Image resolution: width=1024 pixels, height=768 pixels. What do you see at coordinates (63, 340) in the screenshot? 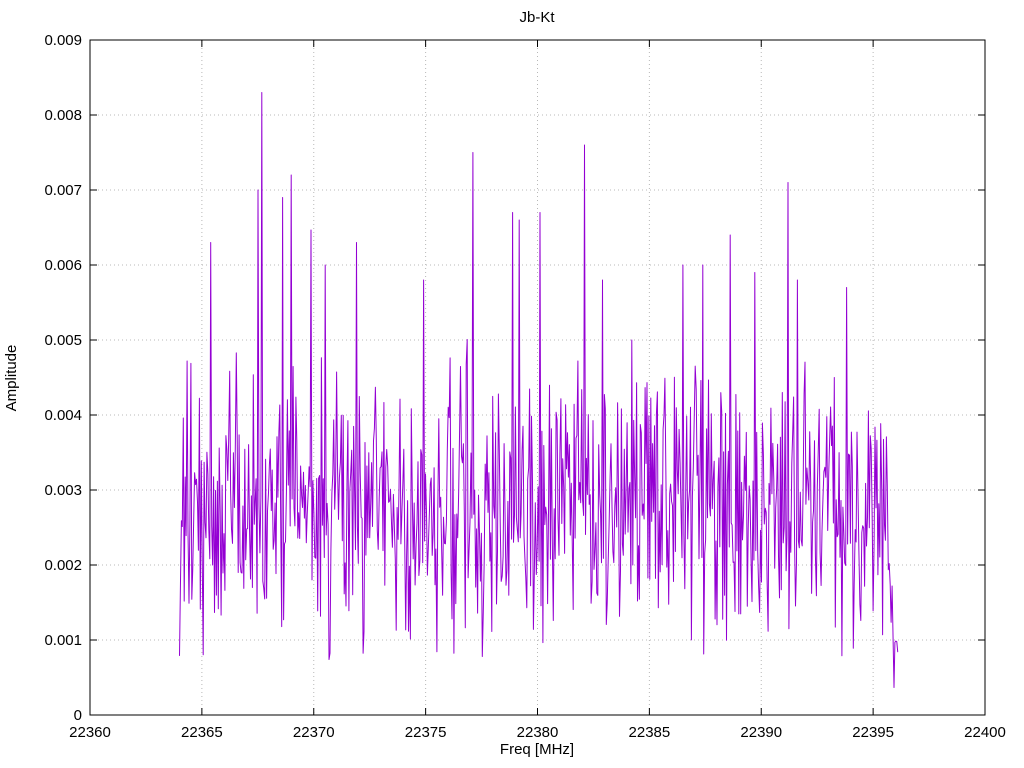
I see `y-tick-label: 0.005` at bounding box center [63, 340].